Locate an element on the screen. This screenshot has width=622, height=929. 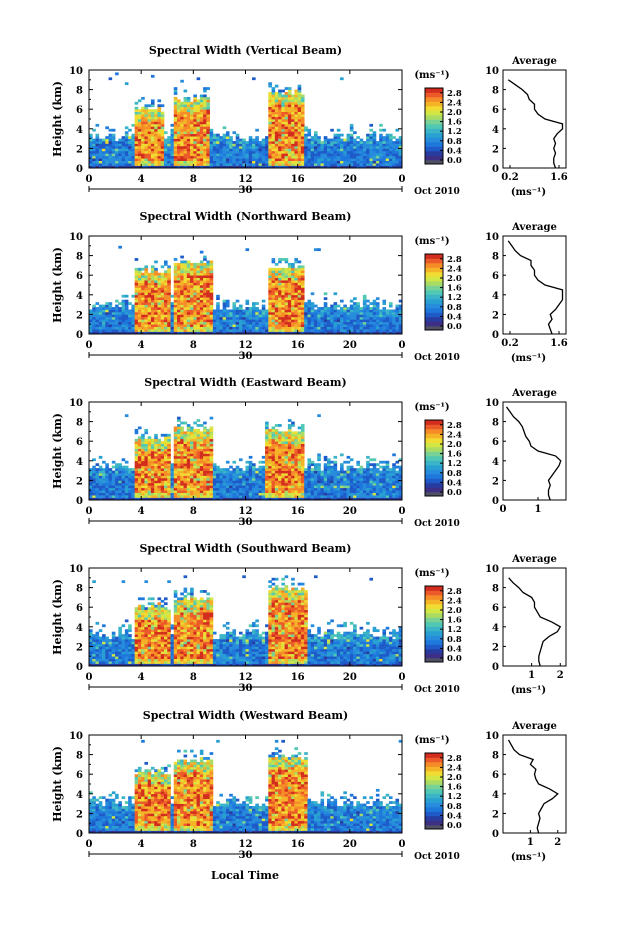
y-tick-label: 8 is located at coordinates (79, 91).